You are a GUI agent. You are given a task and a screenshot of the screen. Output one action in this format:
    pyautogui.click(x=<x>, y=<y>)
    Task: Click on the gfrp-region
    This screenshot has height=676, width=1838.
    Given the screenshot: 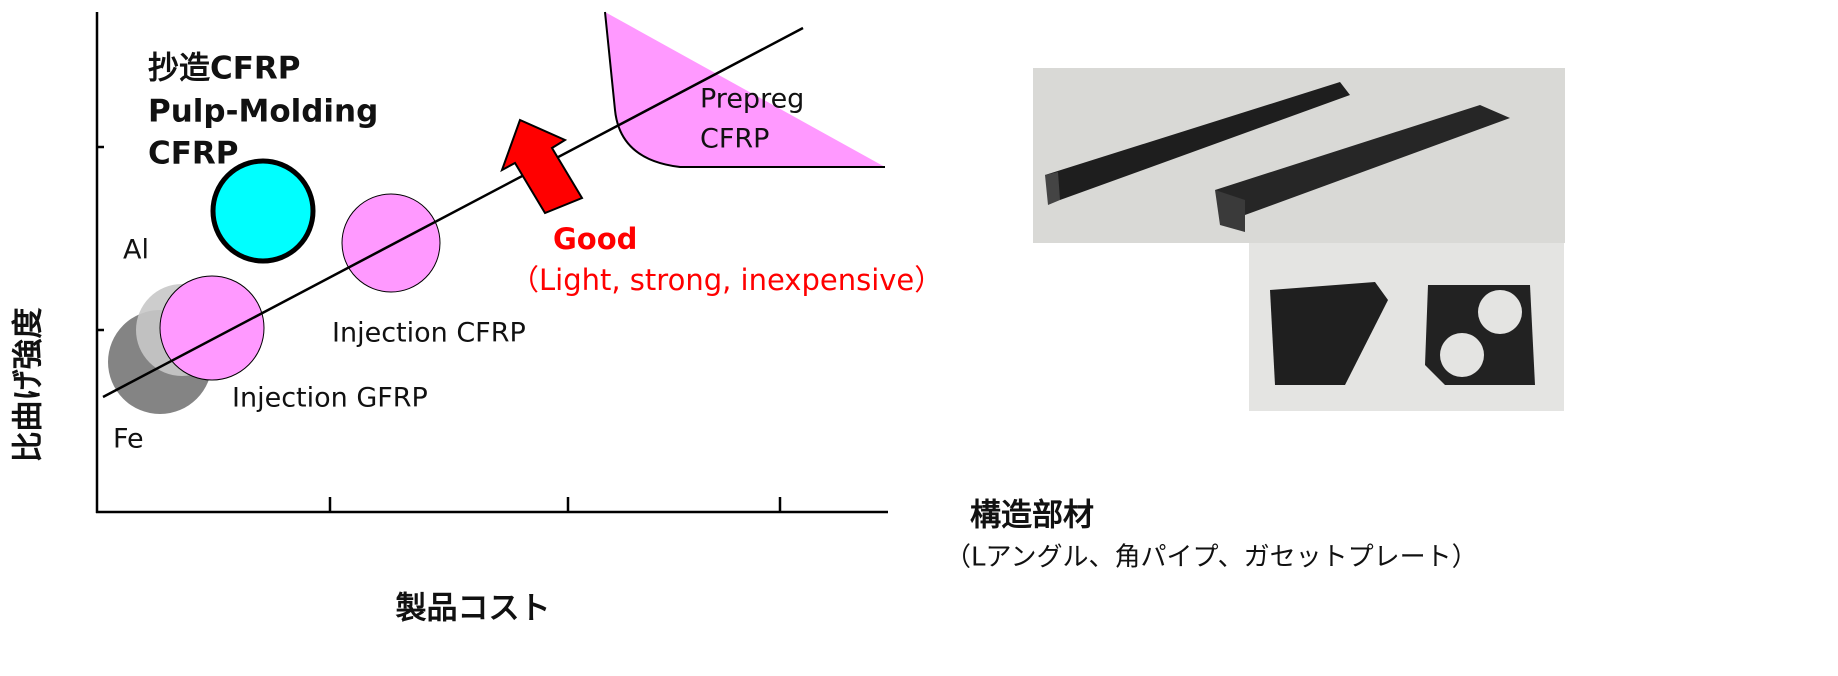 What is the action you would take?
    pyautogui.click(x=212, y=328)
    